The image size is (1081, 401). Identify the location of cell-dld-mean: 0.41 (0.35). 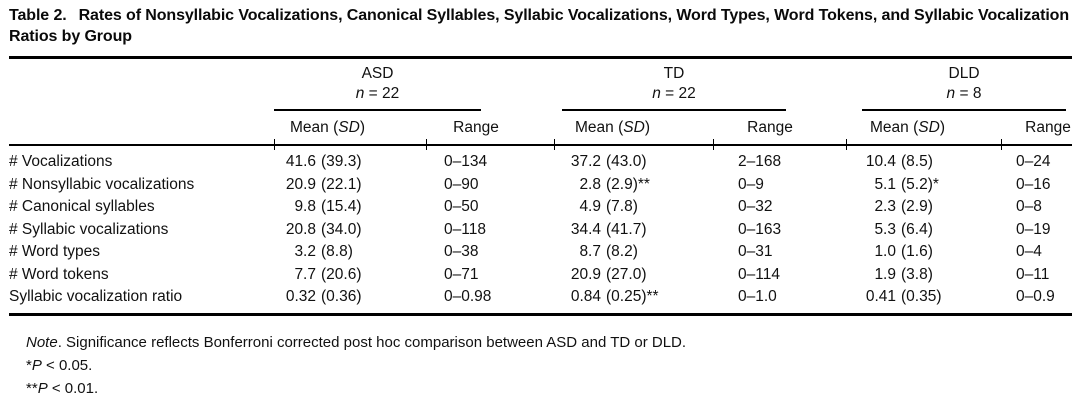
(923, 301).